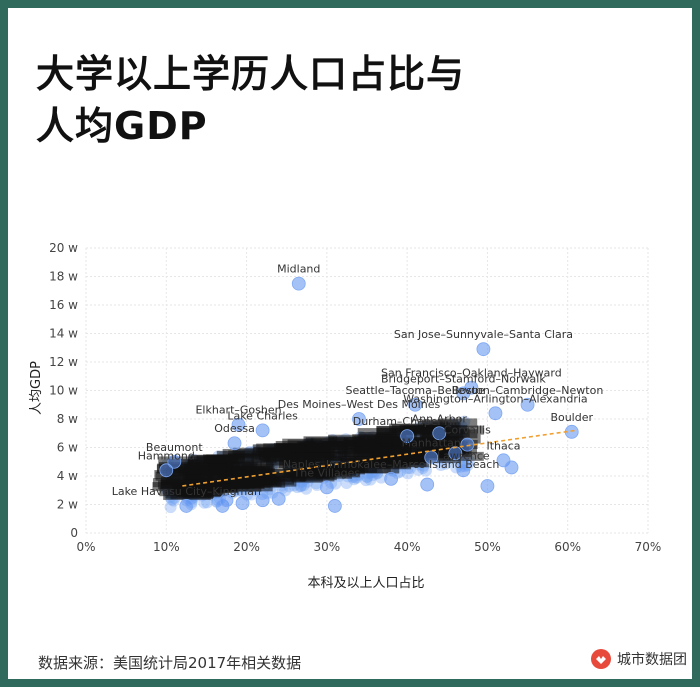  I want to click on y-tick-label: 4 w, so click(67, 476).